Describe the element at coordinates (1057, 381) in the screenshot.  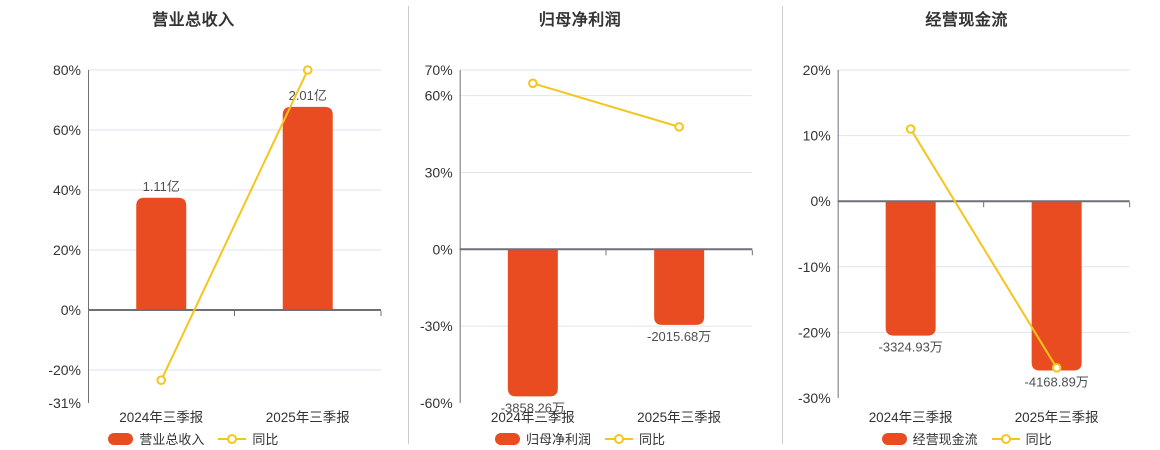
I see `bar-value-label: -4168.89万` at that location.